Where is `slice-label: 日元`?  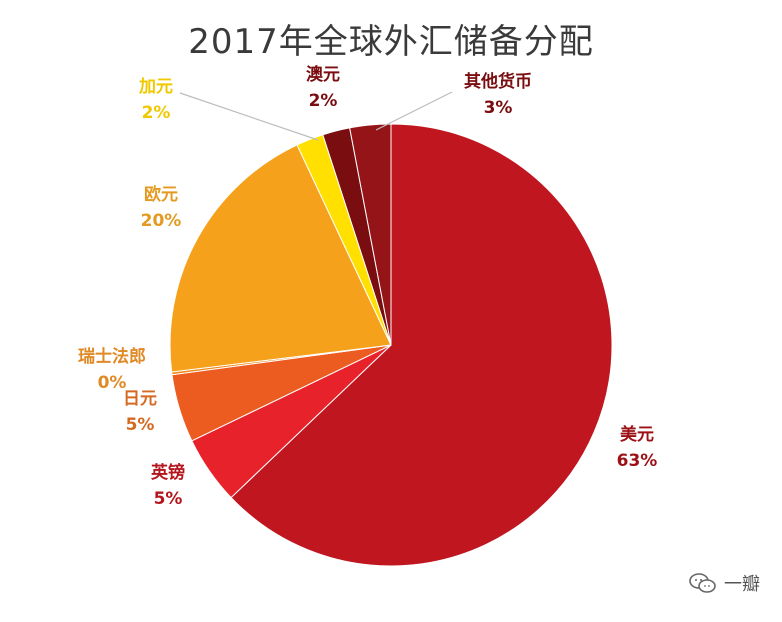
slice-label: 日元 is located at coordinates (140, 399).